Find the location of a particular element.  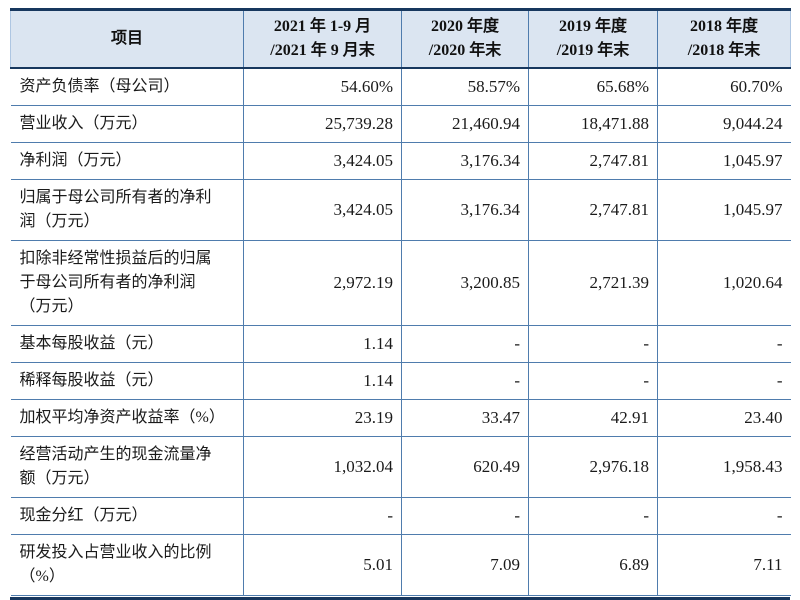

column-header-period: 2018 年度/2018 年末 is located at coordinates (724, 39).